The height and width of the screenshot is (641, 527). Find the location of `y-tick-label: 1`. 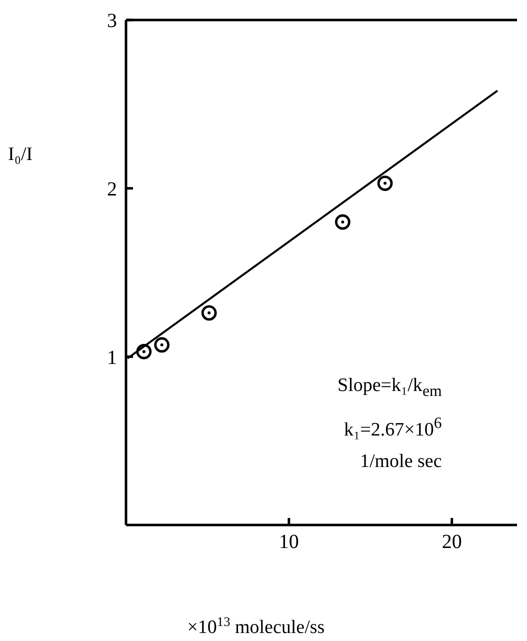

y-tick-label: 1 is located at coordinates (112, 357).